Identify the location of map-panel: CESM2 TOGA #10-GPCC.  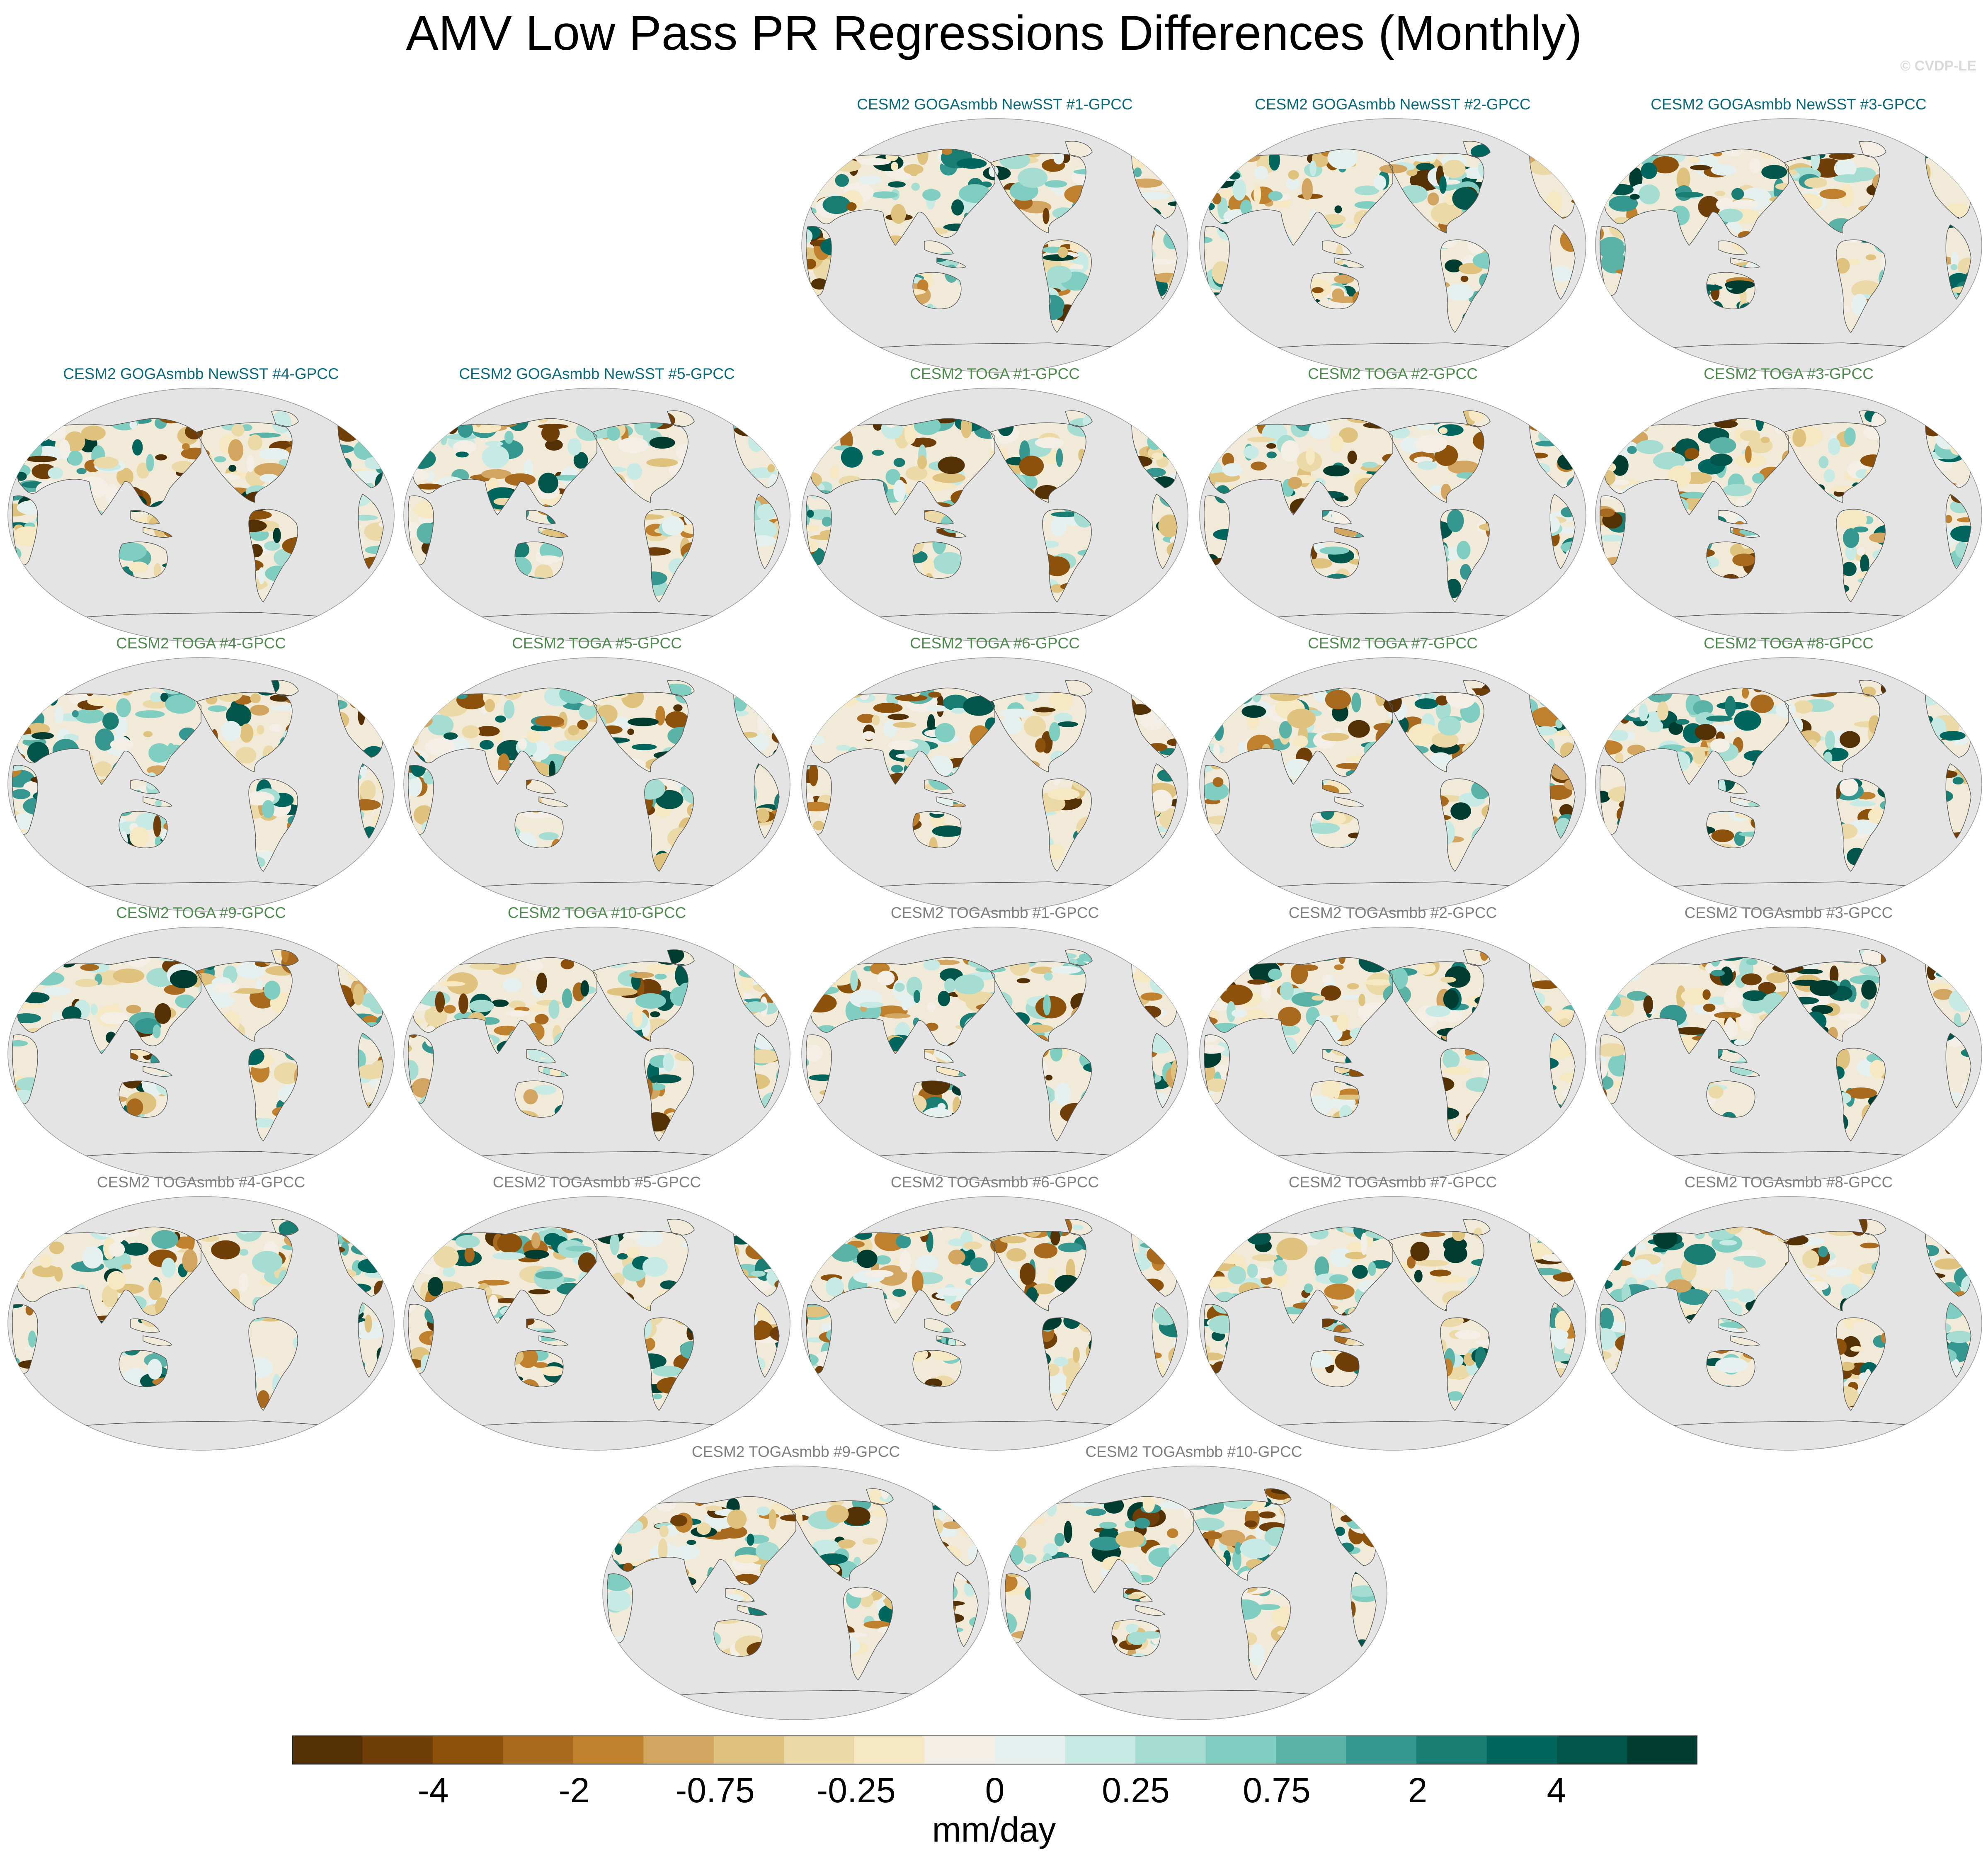
(597, 1045).